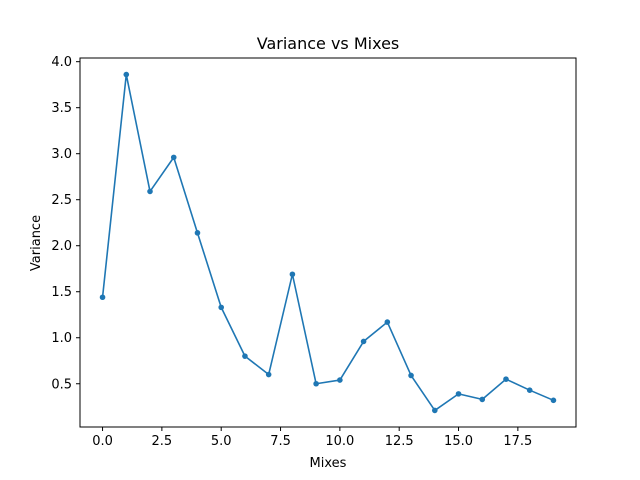 This screenshot has height=480, width=640. What do you see at coordinates (61, 154) in the screenshot?
I see `y-tick-label: 3.0` at bounding box center [61, 154].